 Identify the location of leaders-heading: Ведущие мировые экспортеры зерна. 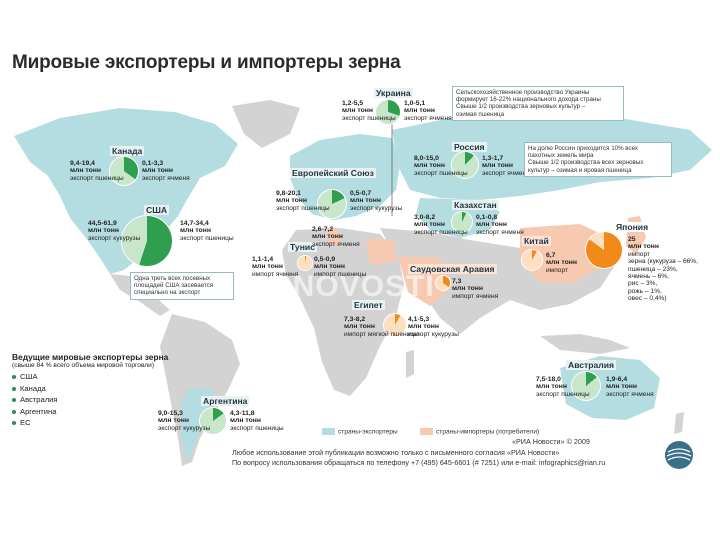
(90, 357).